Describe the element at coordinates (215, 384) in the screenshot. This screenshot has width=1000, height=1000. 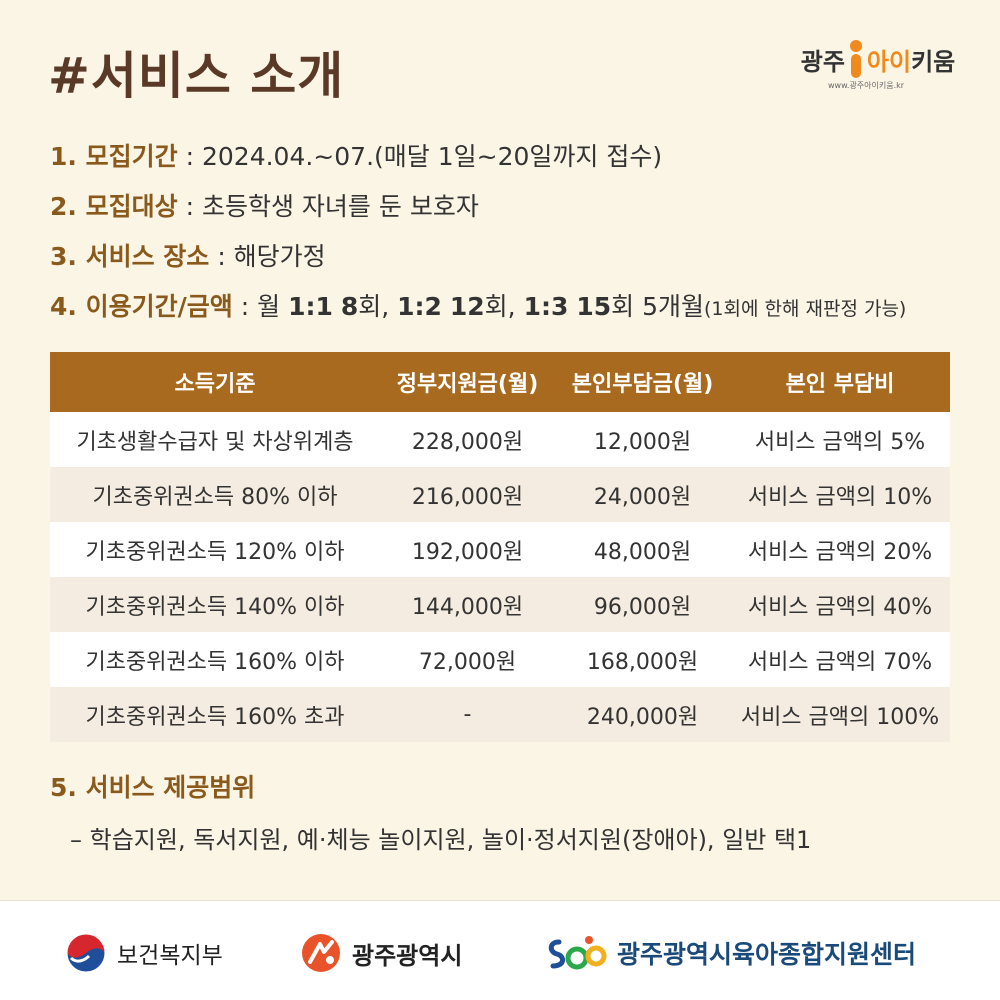
I see `header-income: 소득기준` at that location.